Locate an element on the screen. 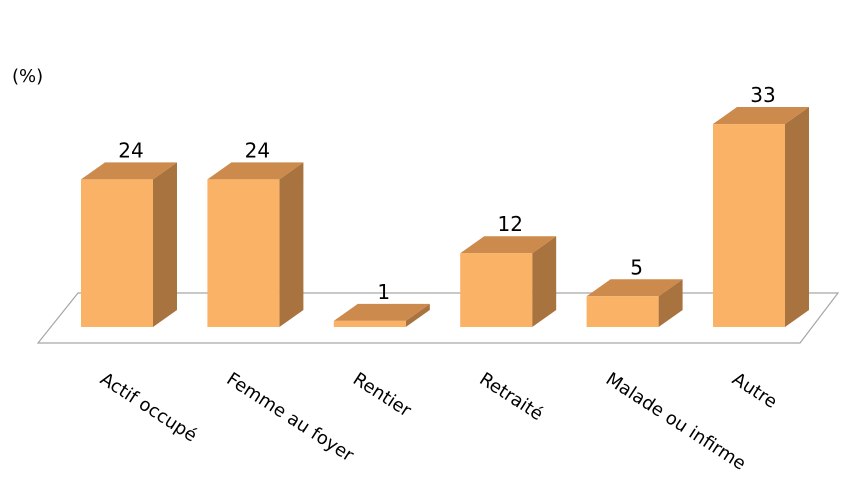  category-label: Retraité is located at coordinates (510, 397).